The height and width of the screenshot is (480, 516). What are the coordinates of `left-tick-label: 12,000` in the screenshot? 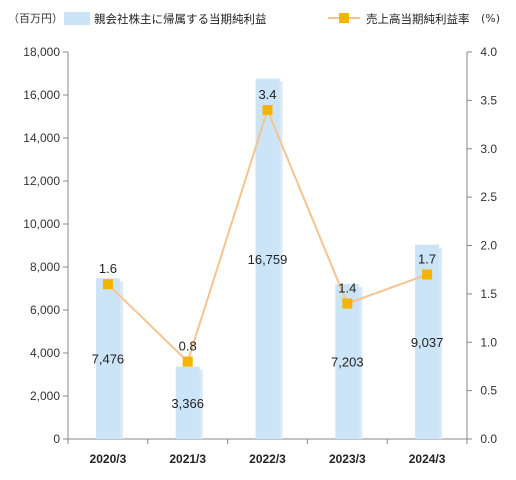 It's located at (41, 181).